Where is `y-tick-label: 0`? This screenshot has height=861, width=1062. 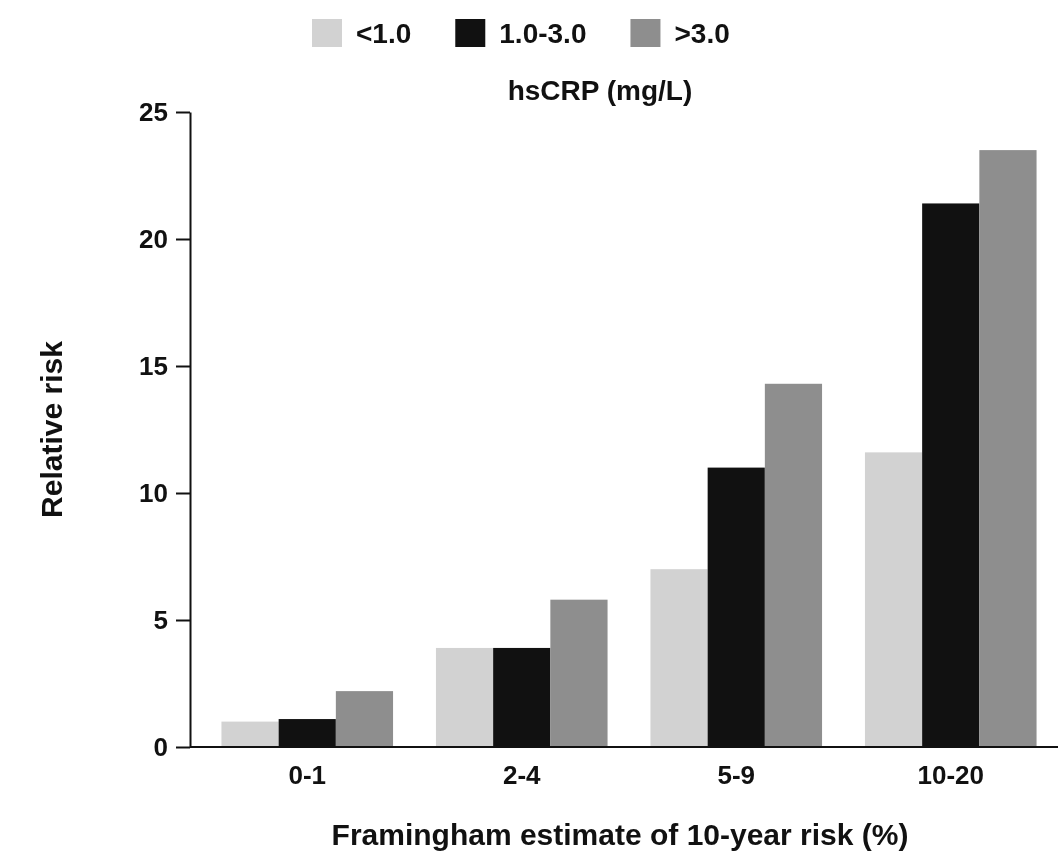 y-tick-label: 0 is located at coordinates (160, 746).